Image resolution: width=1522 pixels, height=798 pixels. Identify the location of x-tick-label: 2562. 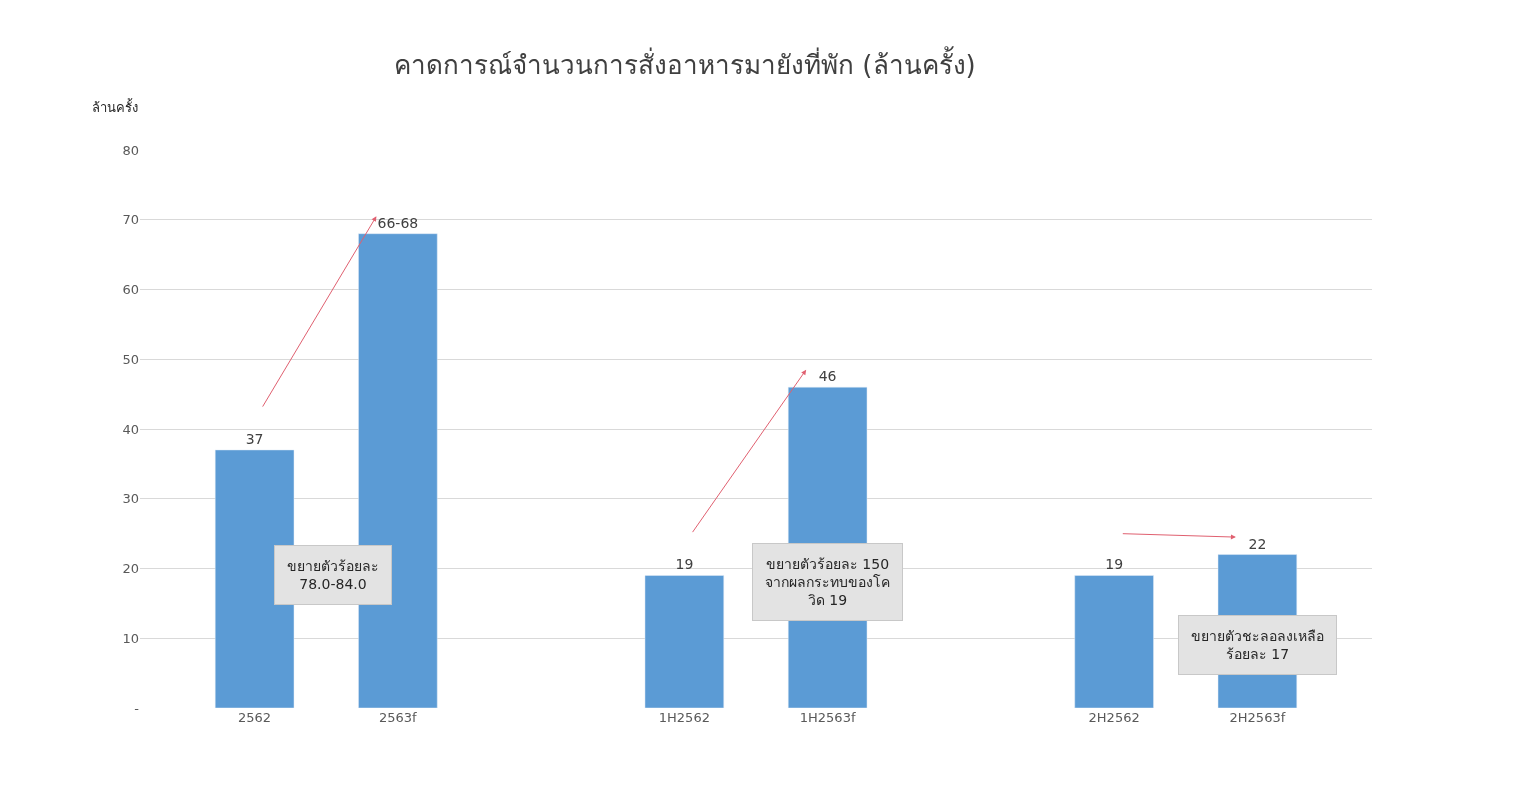
(255, 717).